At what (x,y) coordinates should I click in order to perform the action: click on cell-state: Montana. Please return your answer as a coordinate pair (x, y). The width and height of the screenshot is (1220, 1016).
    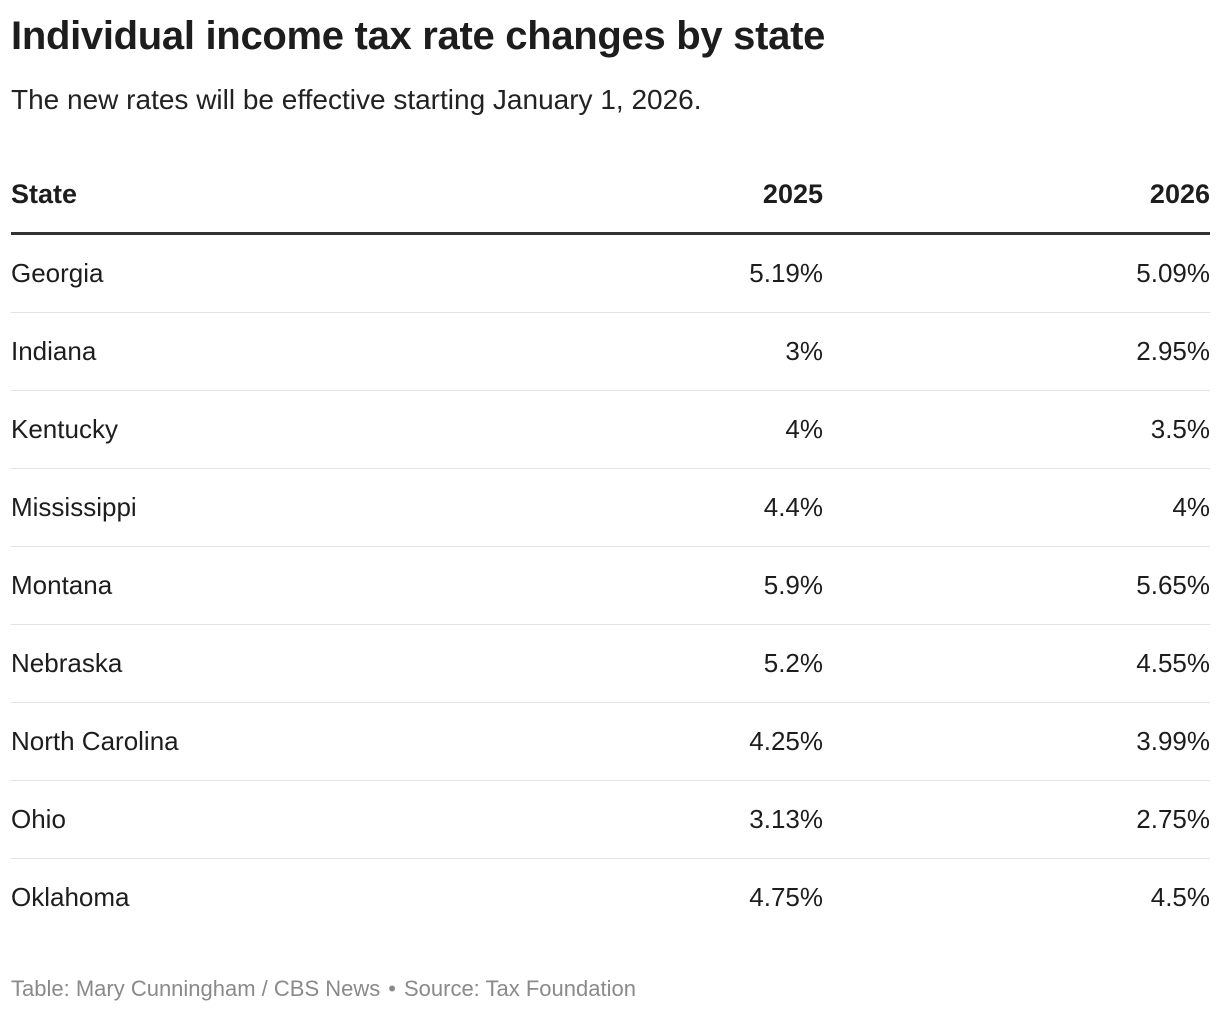
    Looking at the image, I should click on (62, 585).